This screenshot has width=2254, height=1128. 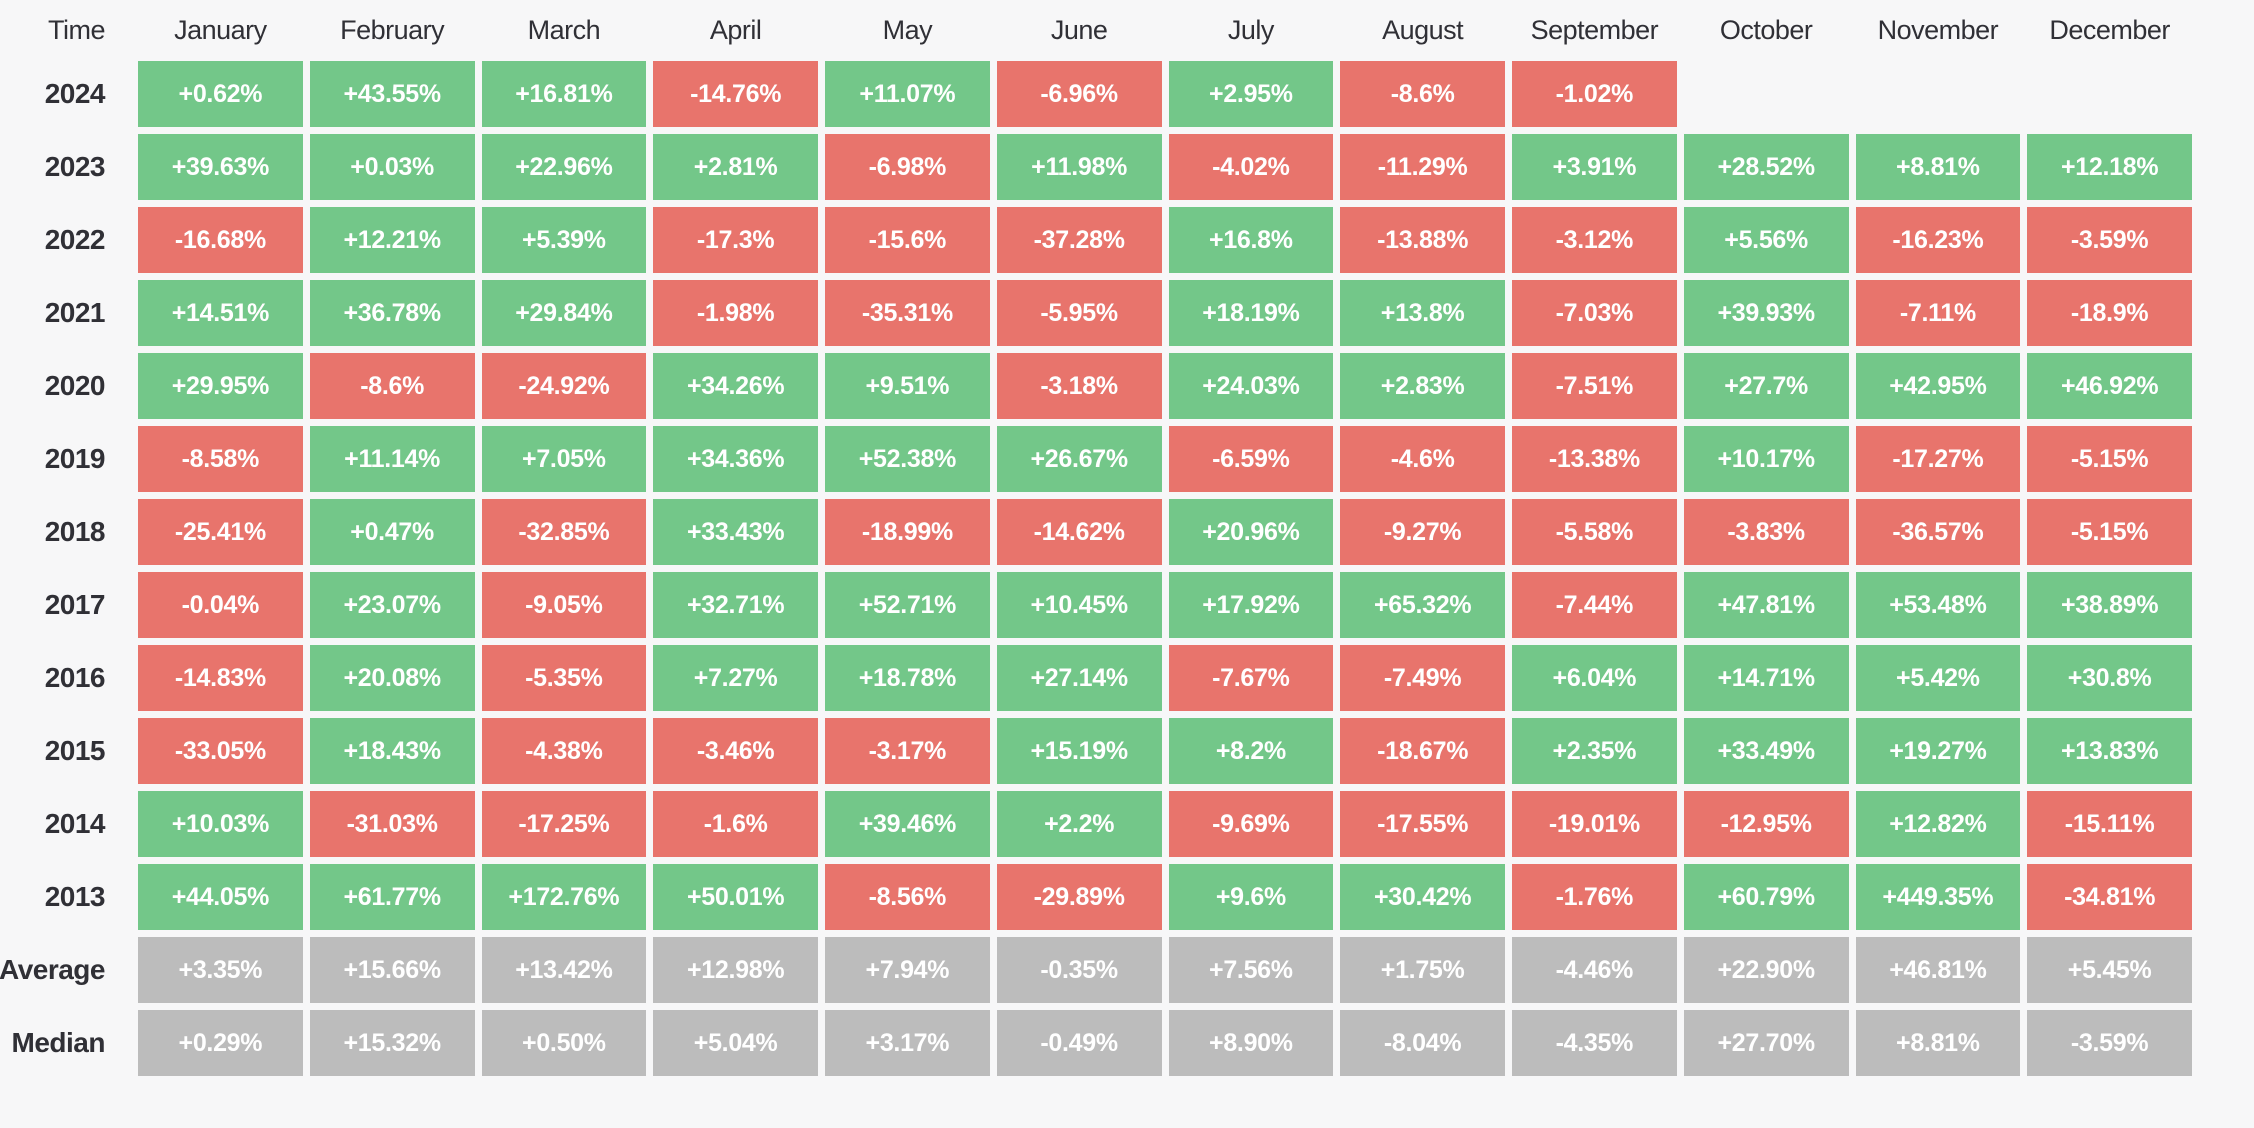 What do you see at coordinates (392, 532) in the screenshot?
I see `return-cell: +0.47%` at bounding box center [392, 532].